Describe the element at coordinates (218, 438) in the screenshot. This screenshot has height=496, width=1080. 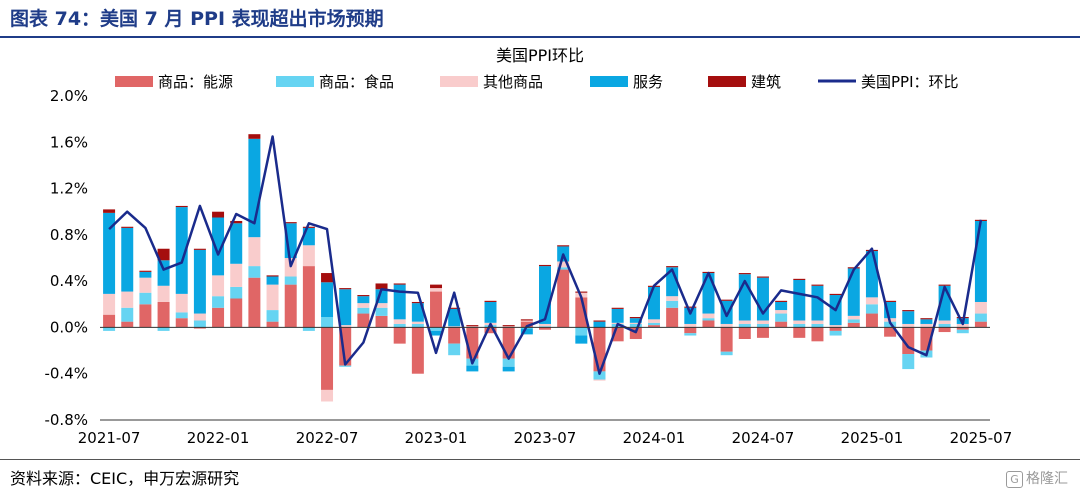
I see `x-tick-label: 2022-01` at that location.